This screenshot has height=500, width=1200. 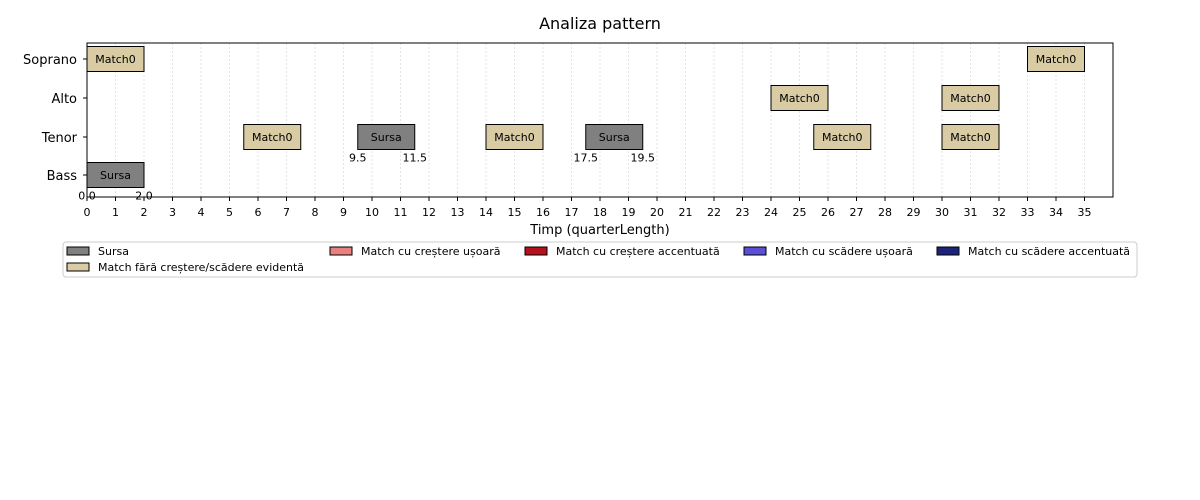 I want to click on chart-title: Analiza pattern, so click(x=600, y=23).